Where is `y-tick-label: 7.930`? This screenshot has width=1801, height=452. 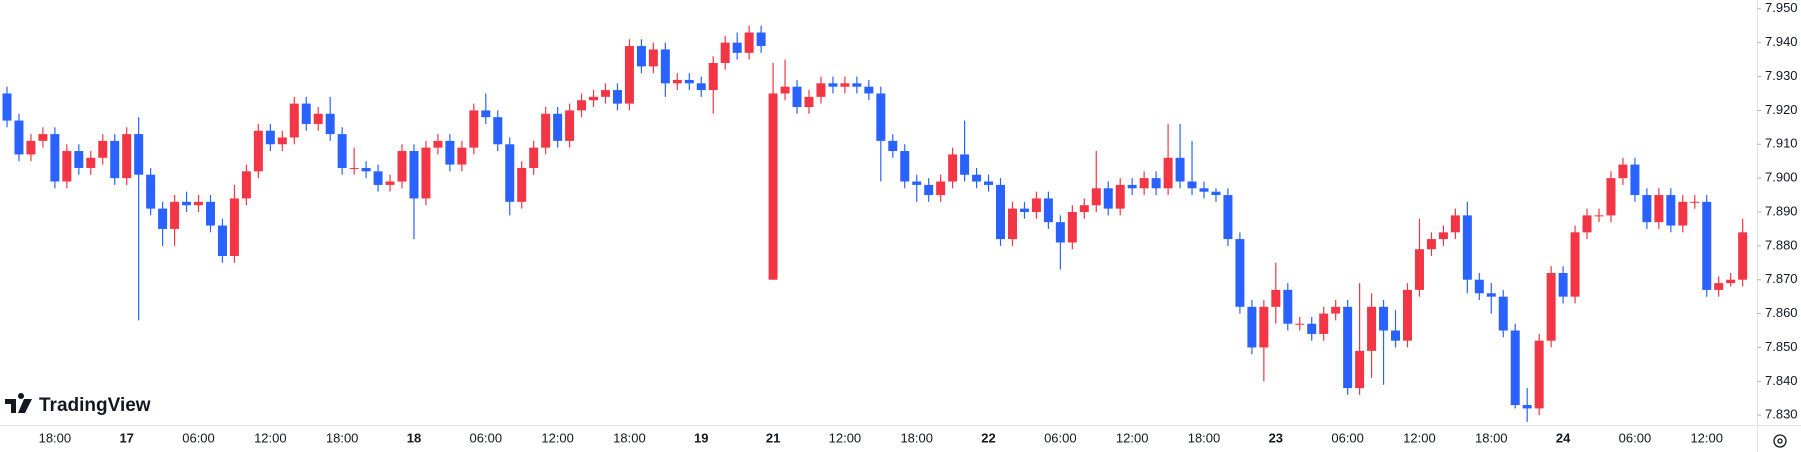
y-tick-label: 7.930 is located at coordinates (1781, 75).